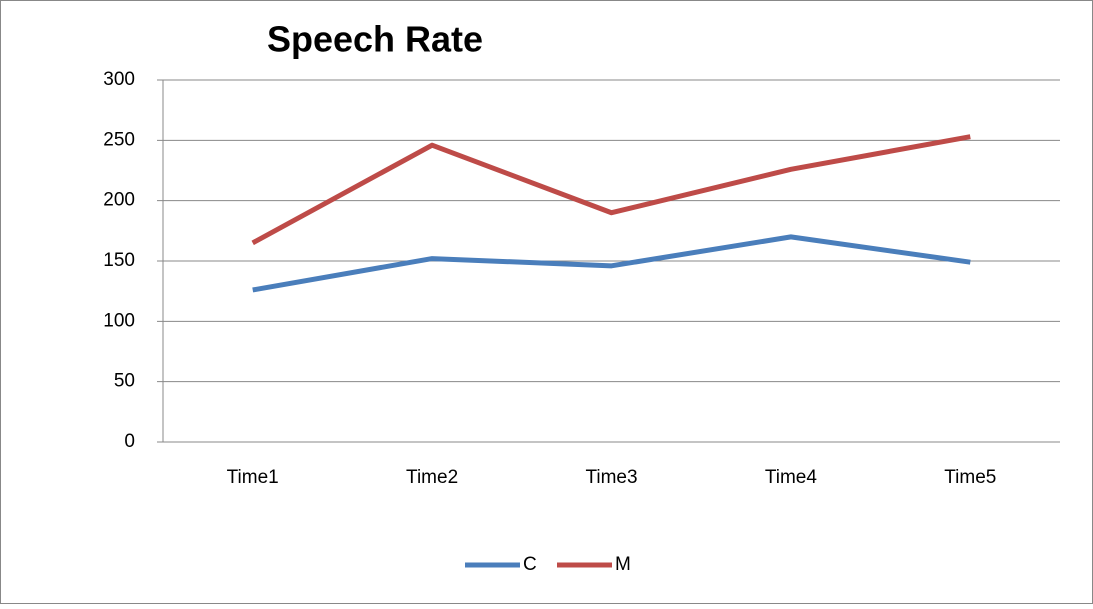 This screenshot has height=609, width=1093. Describe the element at coordinates (119, 79) in the screenshot. I see `y-tick-label: 300` at that location.